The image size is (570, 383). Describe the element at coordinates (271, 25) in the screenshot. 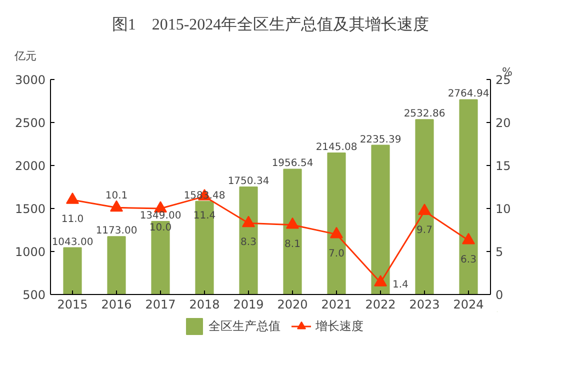

I see `chart-title: 图1 2015-2024年全区生产总值及其增长速度` at that location.